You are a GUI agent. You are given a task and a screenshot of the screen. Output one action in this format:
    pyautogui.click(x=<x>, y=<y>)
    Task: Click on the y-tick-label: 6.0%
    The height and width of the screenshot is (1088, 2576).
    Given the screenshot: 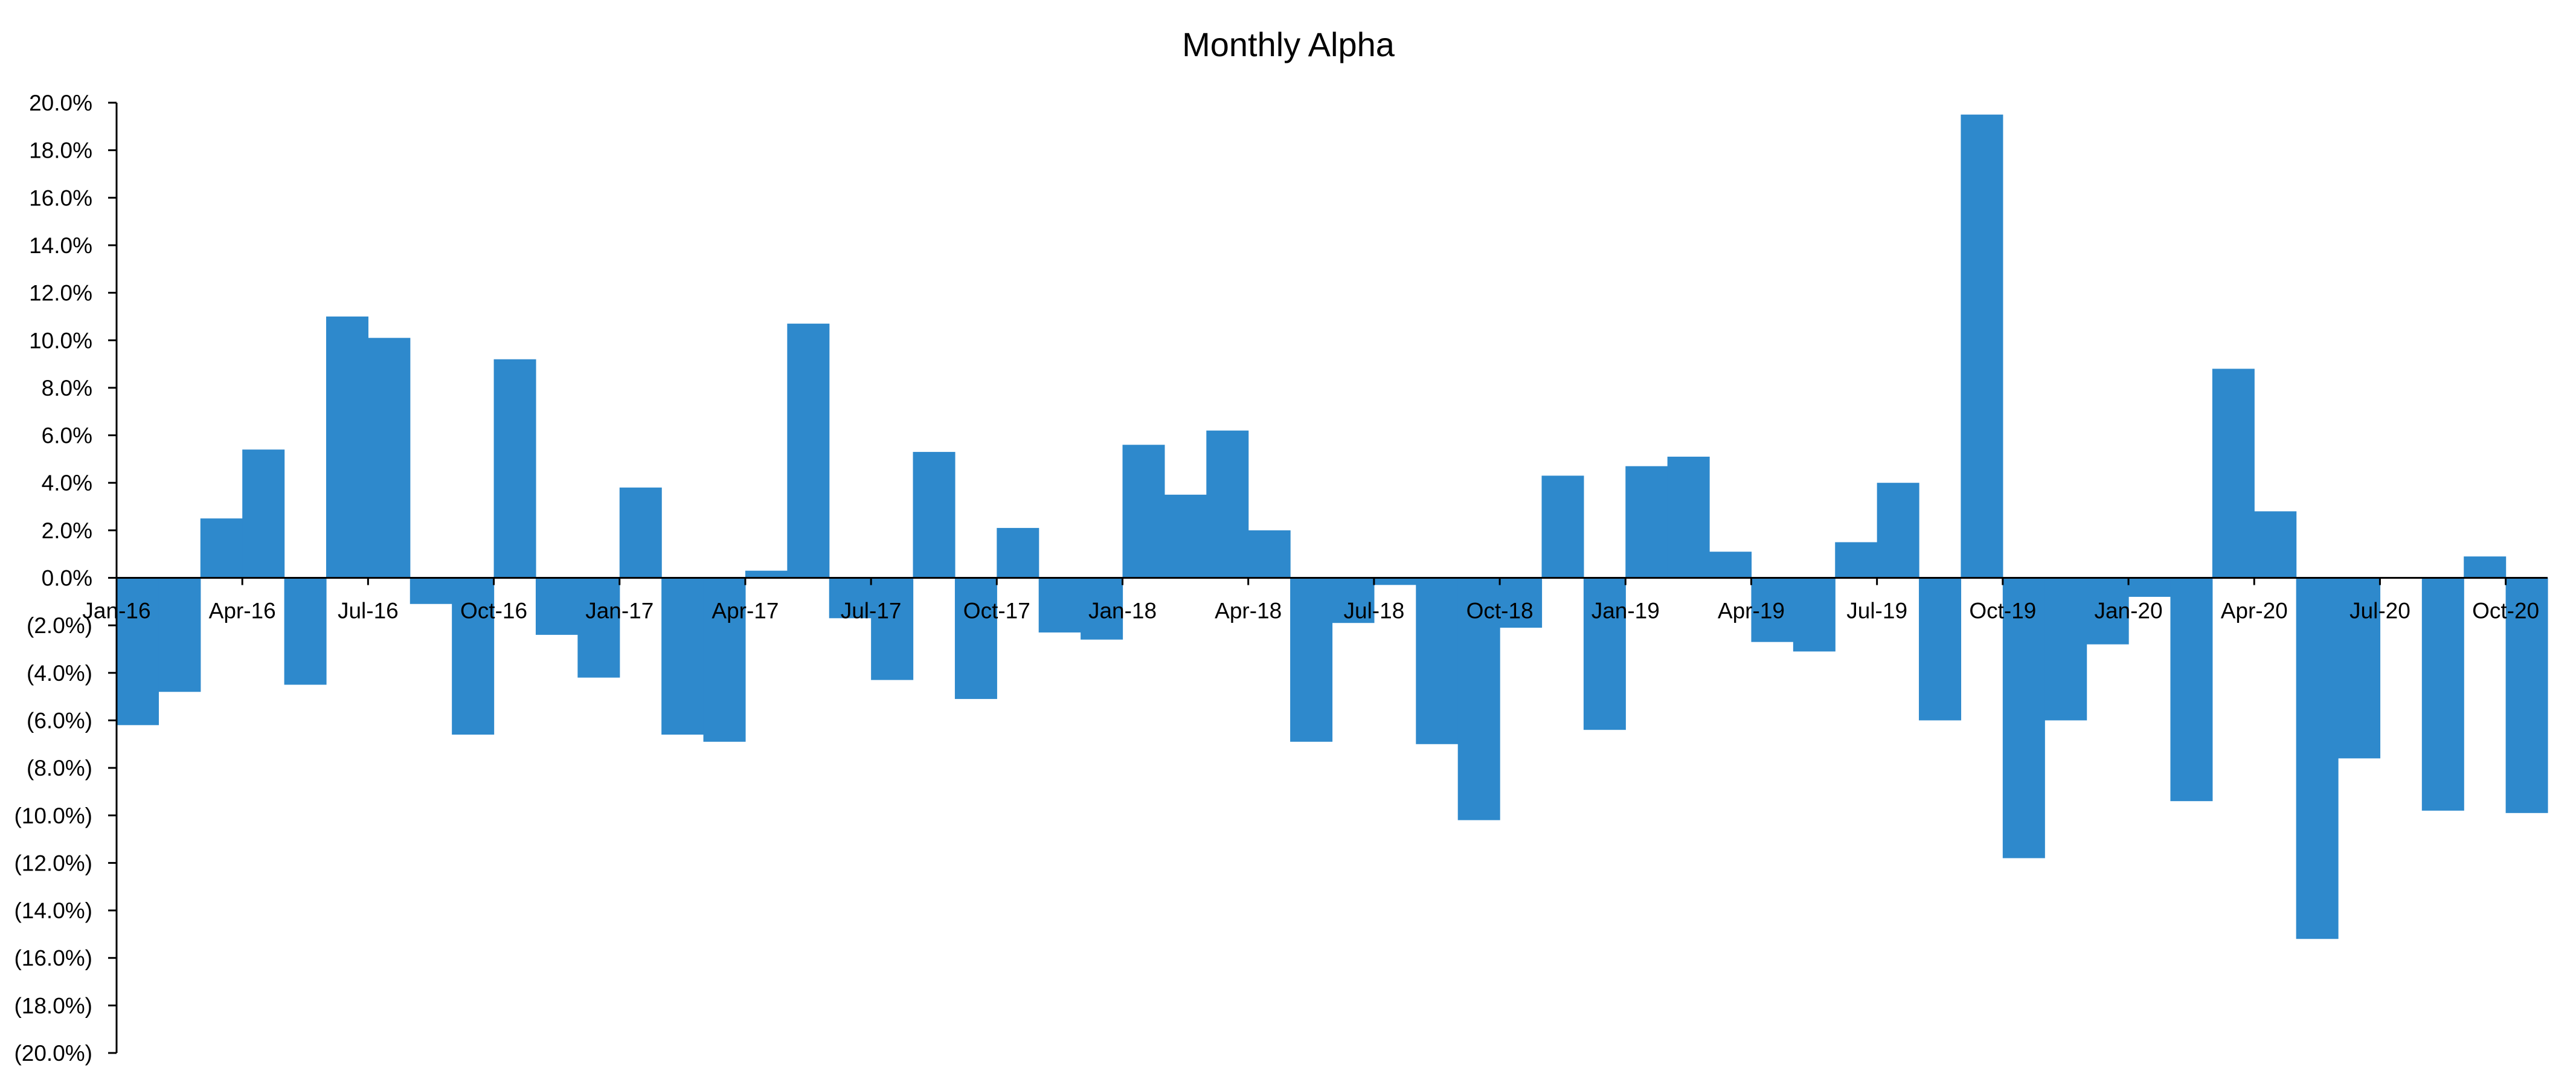 What is the action you would take?
    pyautogui.click(x=67, y=435)
    